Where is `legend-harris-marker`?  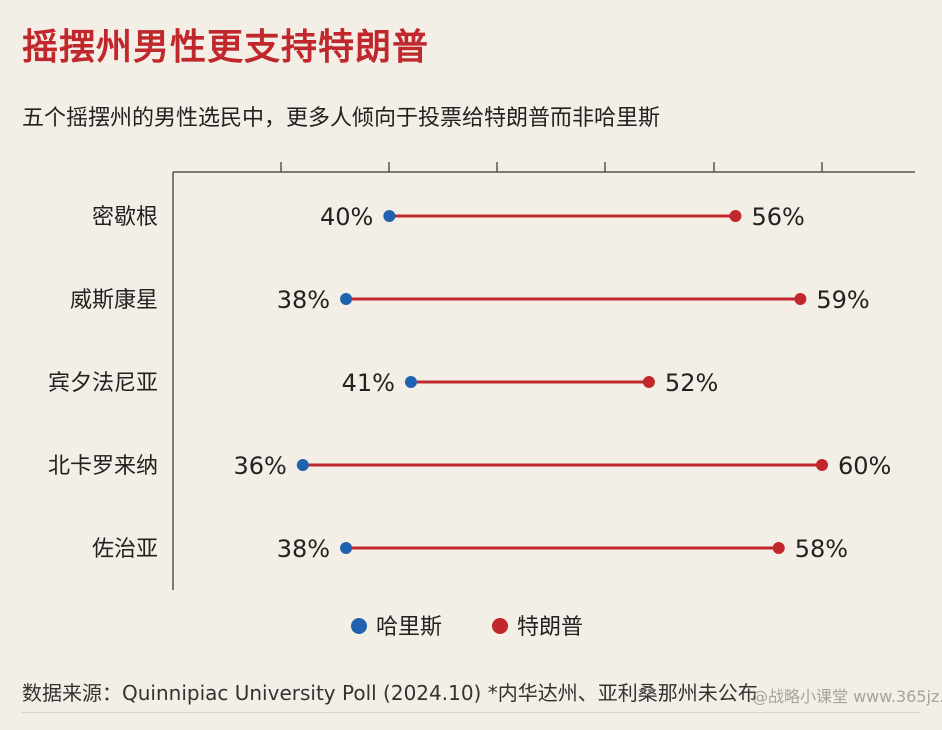 legend-harris-marker is located at coordinates (359, 626).